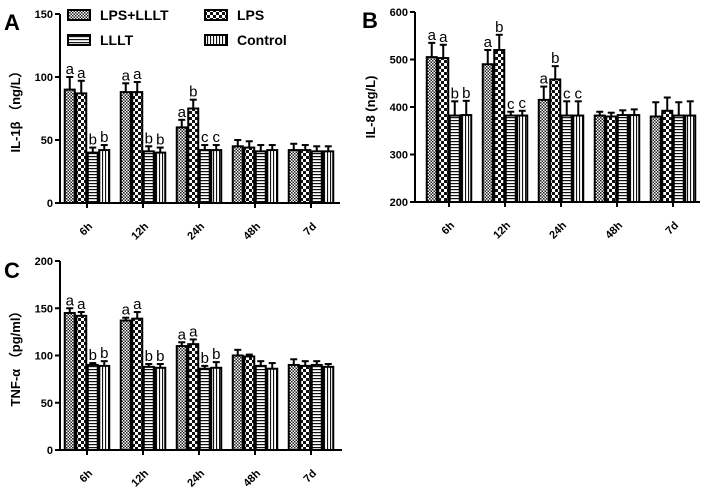 Image resolution: width=708 pixels, height=492 pixels. I want to click on y-tick-label: 50, so click(47, 404).